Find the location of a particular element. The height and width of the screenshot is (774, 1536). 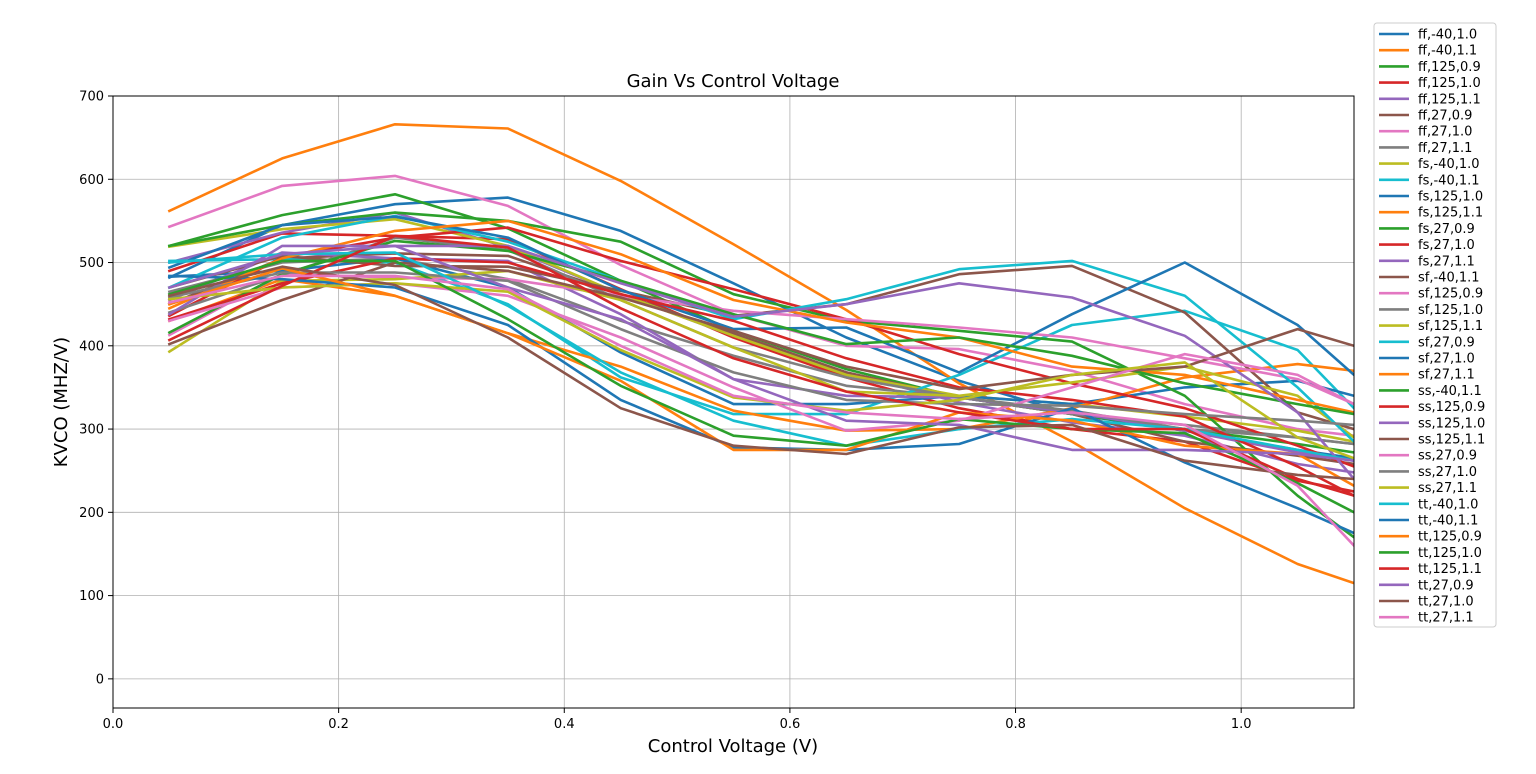

series-line-ss,125,1.1 is located at coordinates (760, 326).